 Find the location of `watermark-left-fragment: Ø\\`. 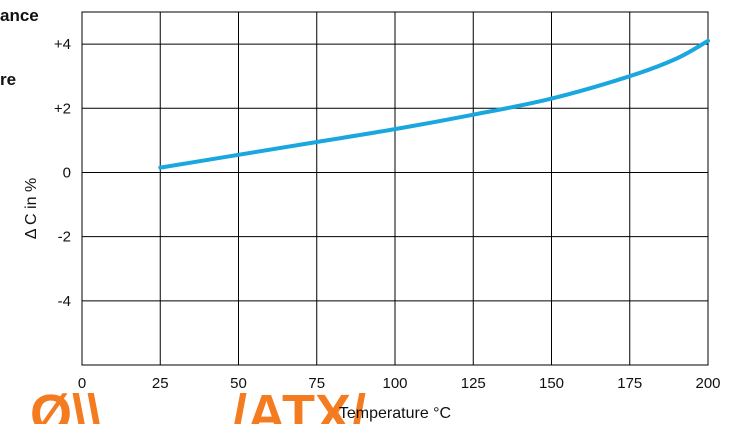

watermark-left-fragment: Ø\\ is located at coordinates (66, 404).